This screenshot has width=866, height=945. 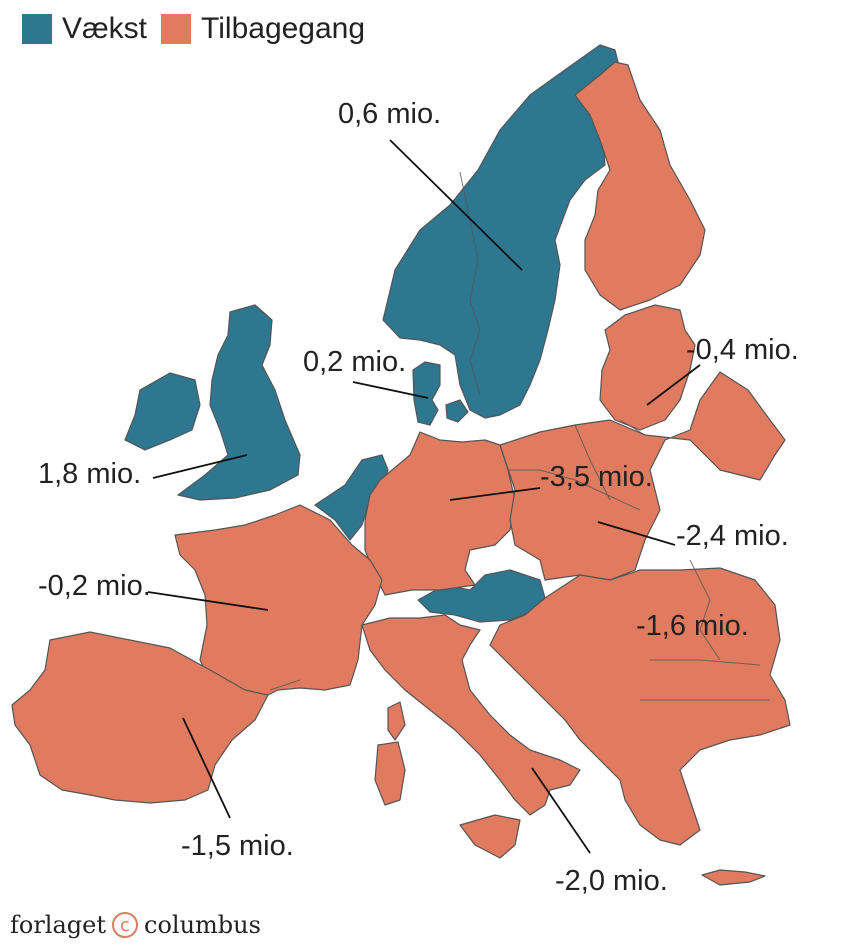 I want to click on leader-scandinavia, so click(x=456, y=205).